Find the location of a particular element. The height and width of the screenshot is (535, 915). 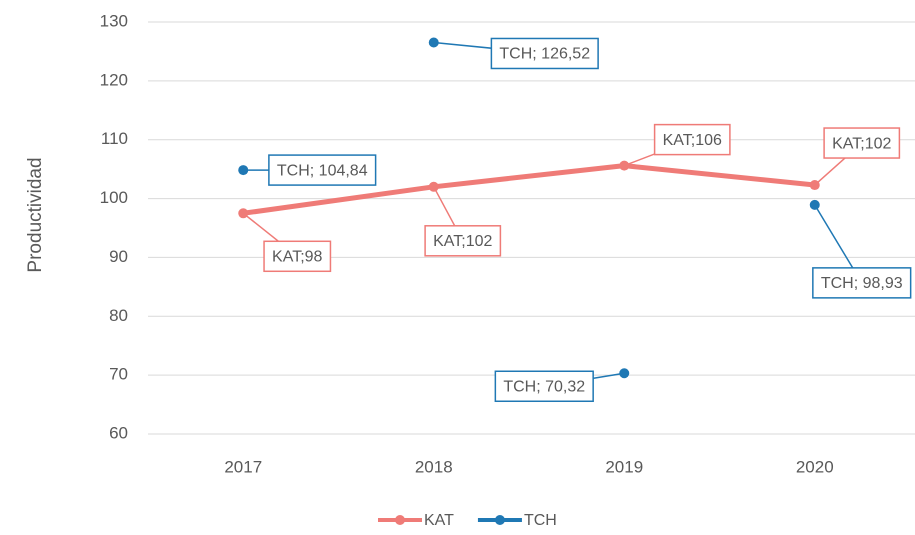

data-label-text: TCH; 70,32 is located at coordinates (544, 386).